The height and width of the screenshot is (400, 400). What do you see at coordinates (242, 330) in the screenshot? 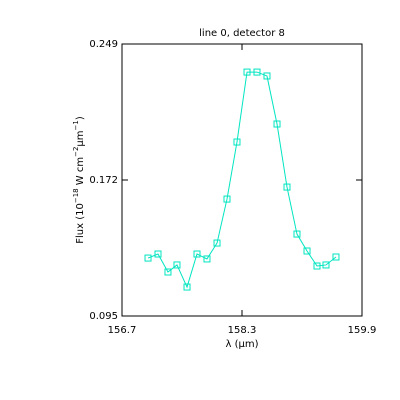
I see `x-tick-label: 158.3` at bounding box center [242, 330].